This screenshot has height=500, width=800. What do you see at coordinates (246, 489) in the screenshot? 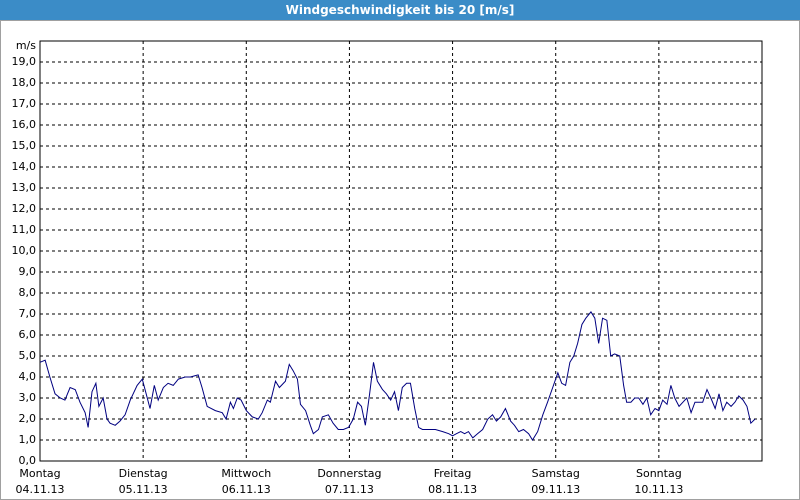
I see `x-tick-date: 06.11.13` at bounding box center [246, 489].